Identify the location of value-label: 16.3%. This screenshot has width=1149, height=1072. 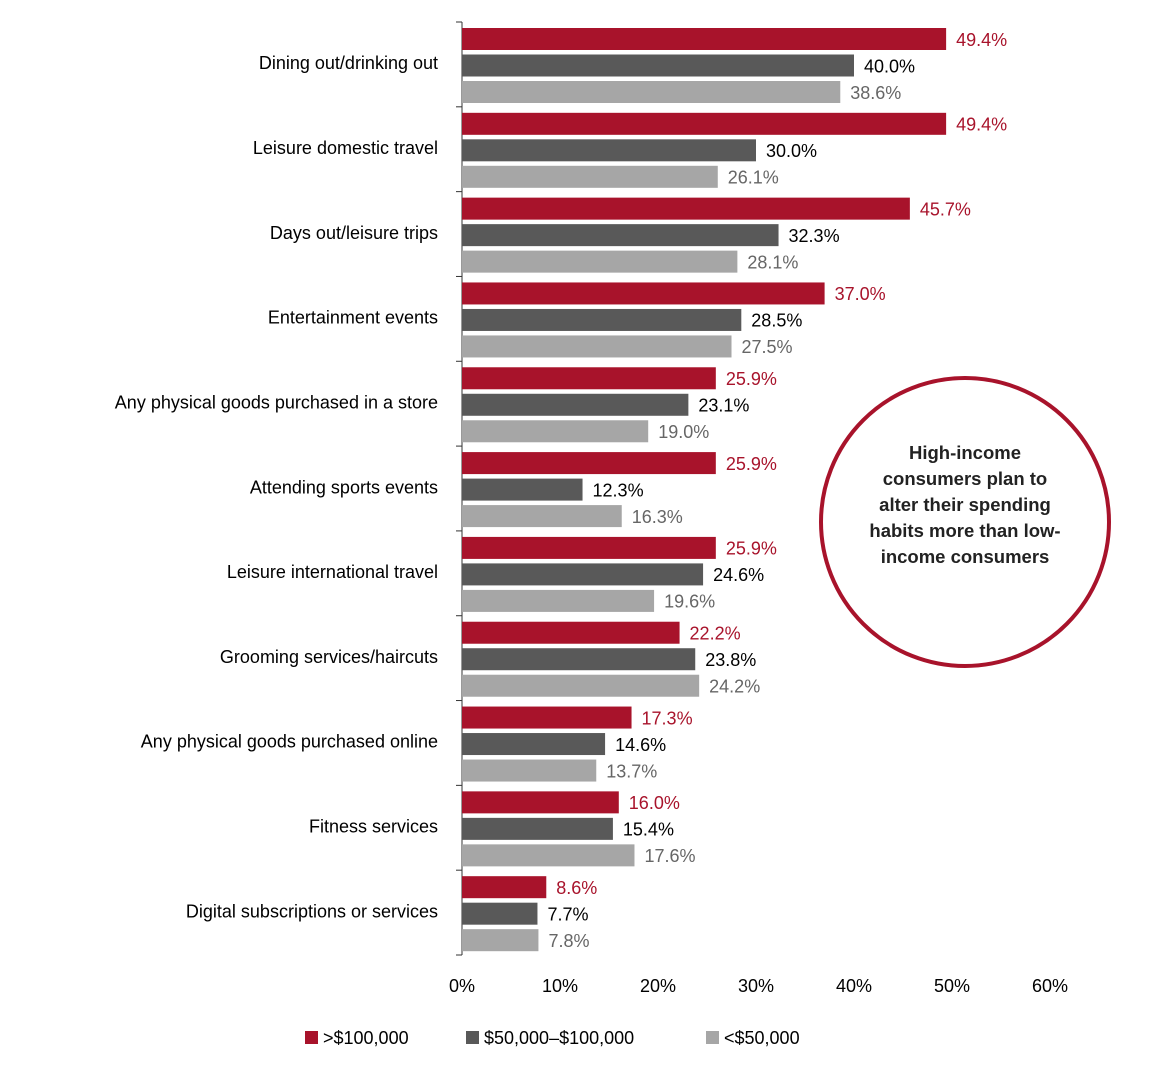
(657, 517).